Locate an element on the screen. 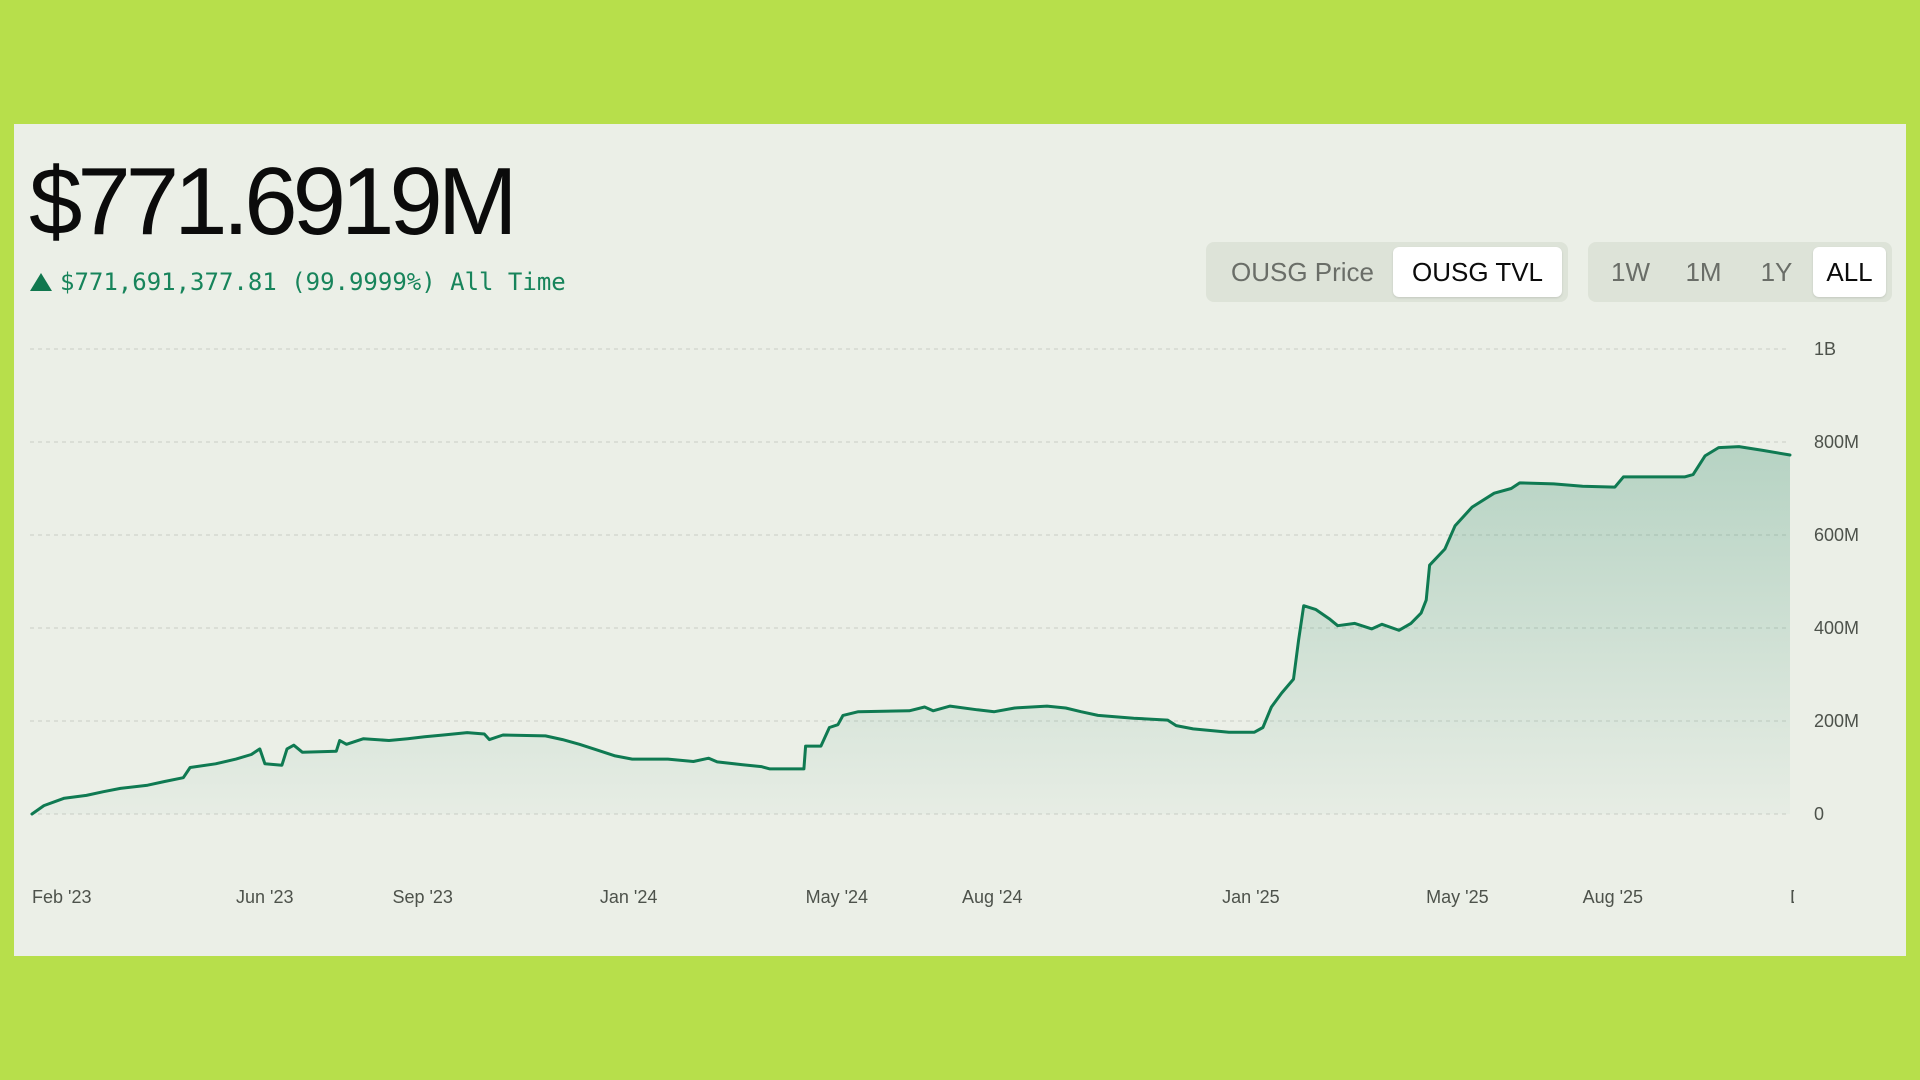  x-tick-label: Feb '23 is located at coordinates (61, 897).